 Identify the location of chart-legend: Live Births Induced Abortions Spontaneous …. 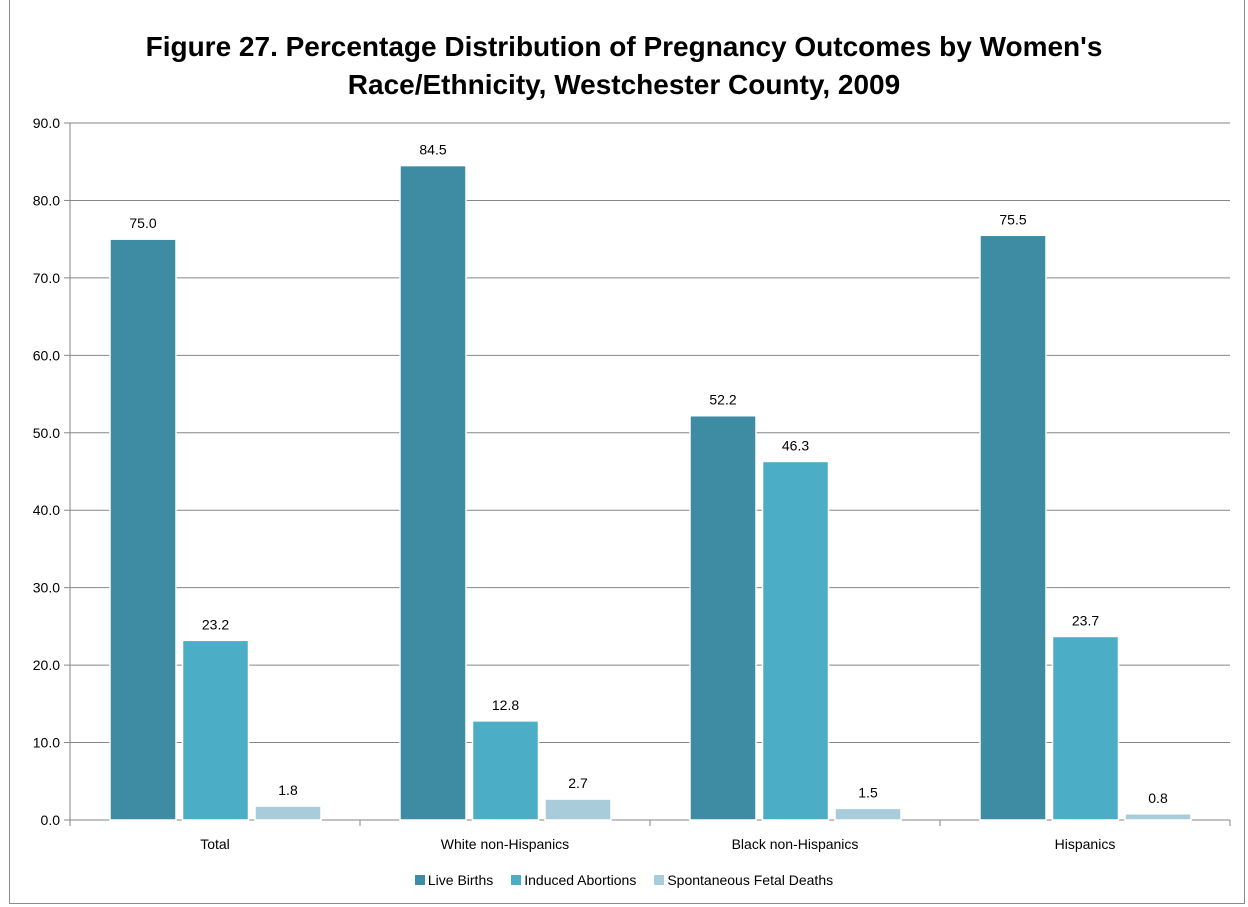
(624, 880).